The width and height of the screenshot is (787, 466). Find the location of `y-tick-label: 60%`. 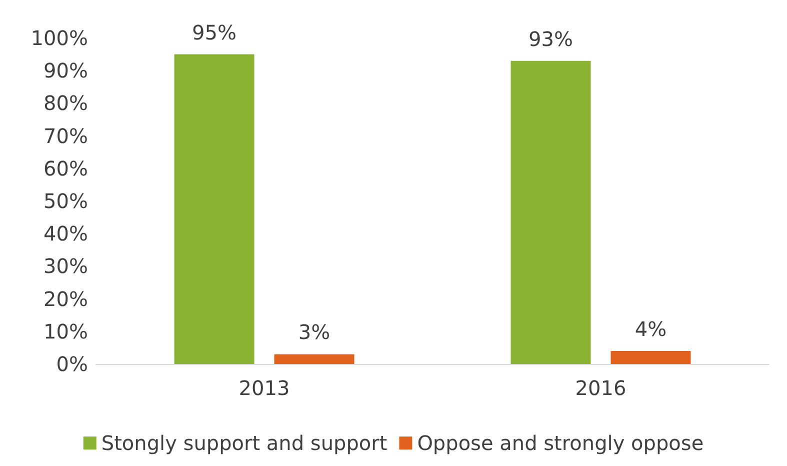

y-tick-label: 60% is located at coordinates (66, 168).